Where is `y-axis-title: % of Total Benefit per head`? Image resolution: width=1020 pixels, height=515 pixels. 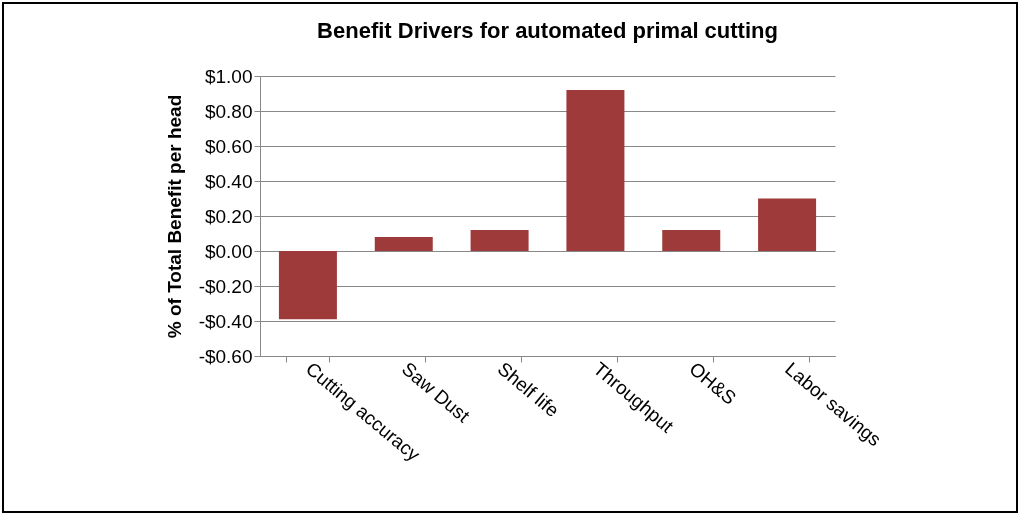
y-axis-title: % of Total Benefit per head is located at coordinates (174, 216).